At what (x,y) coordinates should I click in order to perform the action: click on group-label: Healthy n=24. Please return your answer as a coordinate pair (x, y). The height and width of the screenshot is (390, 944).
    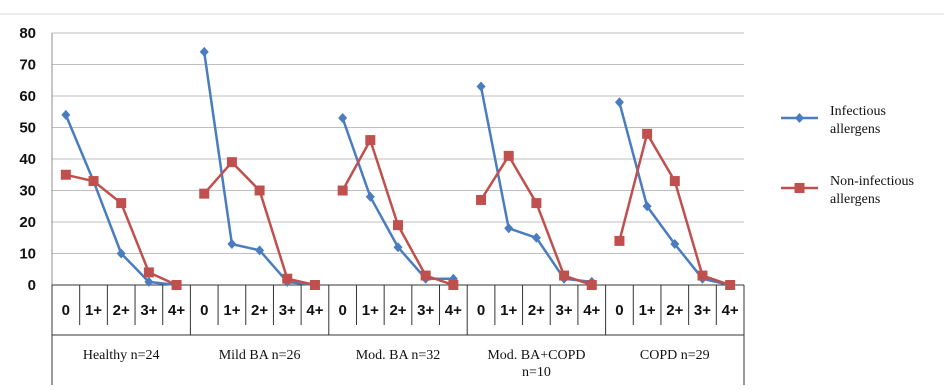
    Looking at the image, I should click on (121, 355).